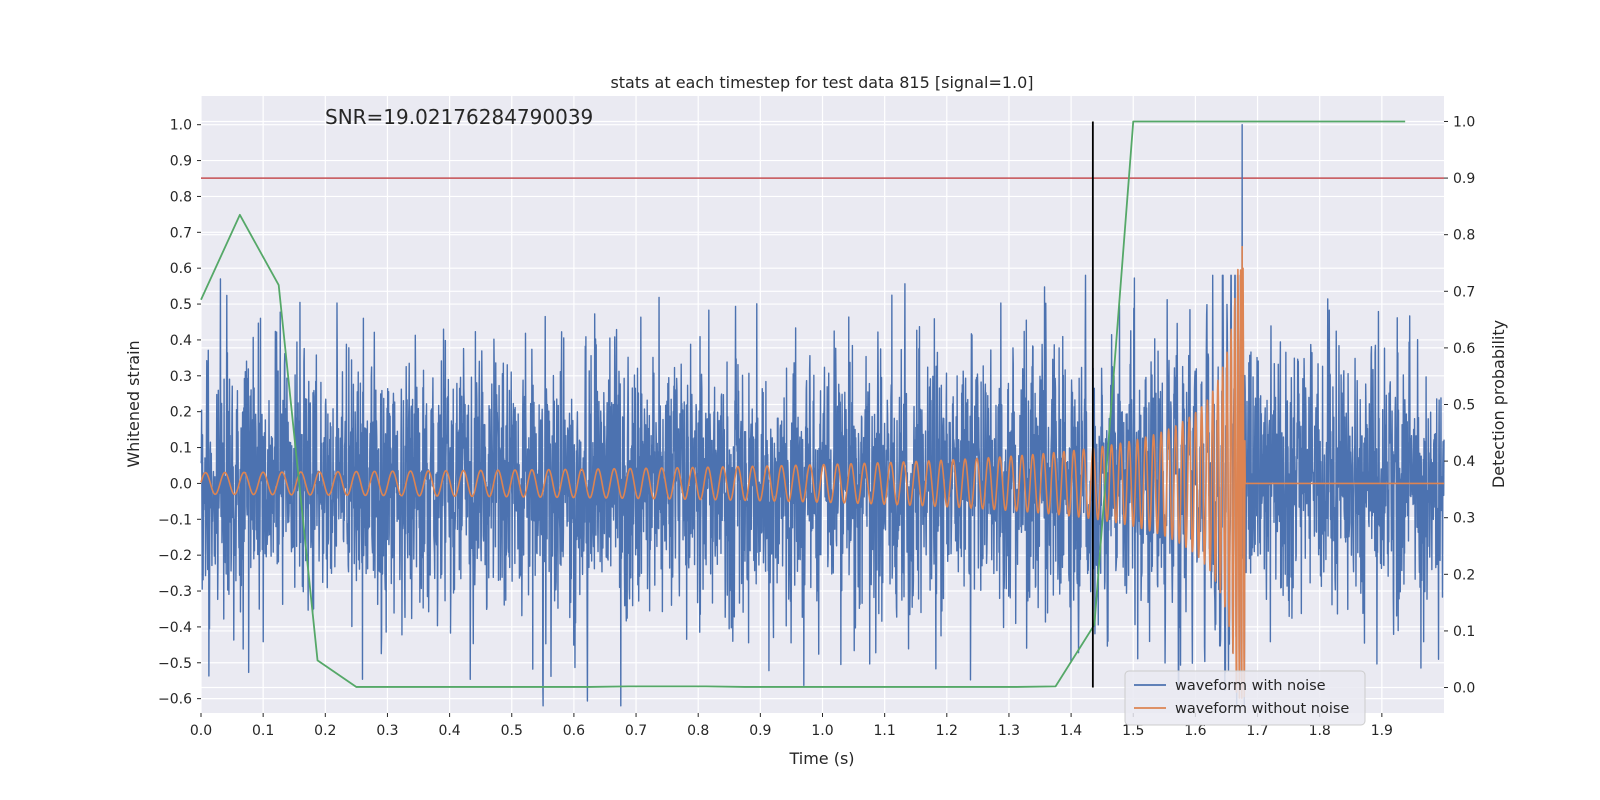  I want to click on y-axis-label-left: Whitened strain, so click(133, 403).